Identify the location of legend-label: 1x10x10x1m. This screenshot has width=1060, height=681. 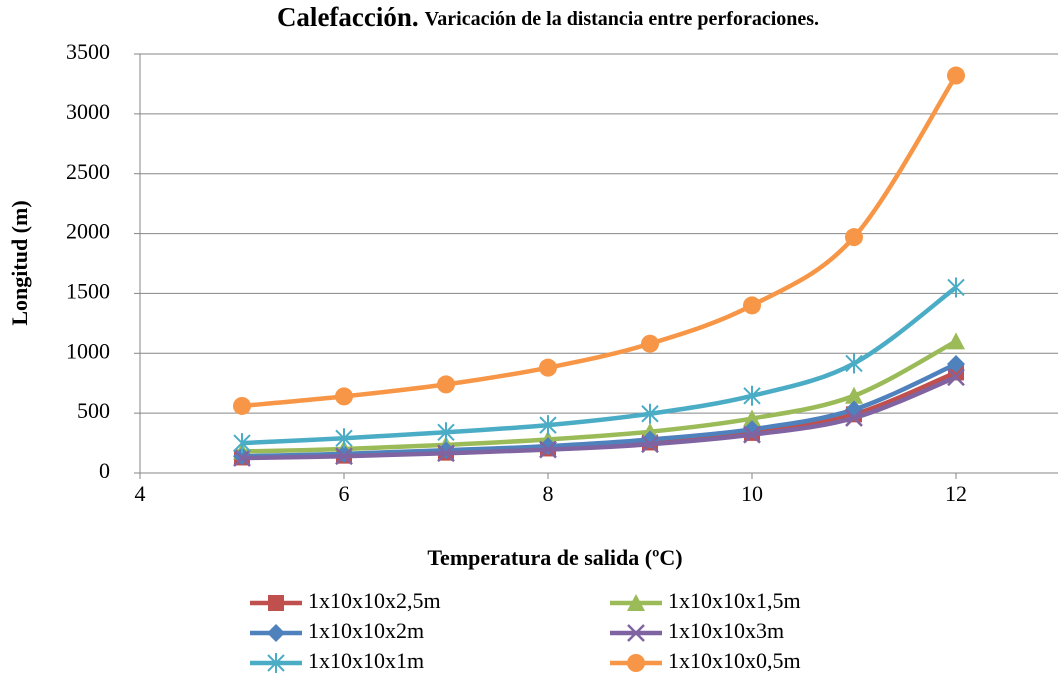
(366, 660).